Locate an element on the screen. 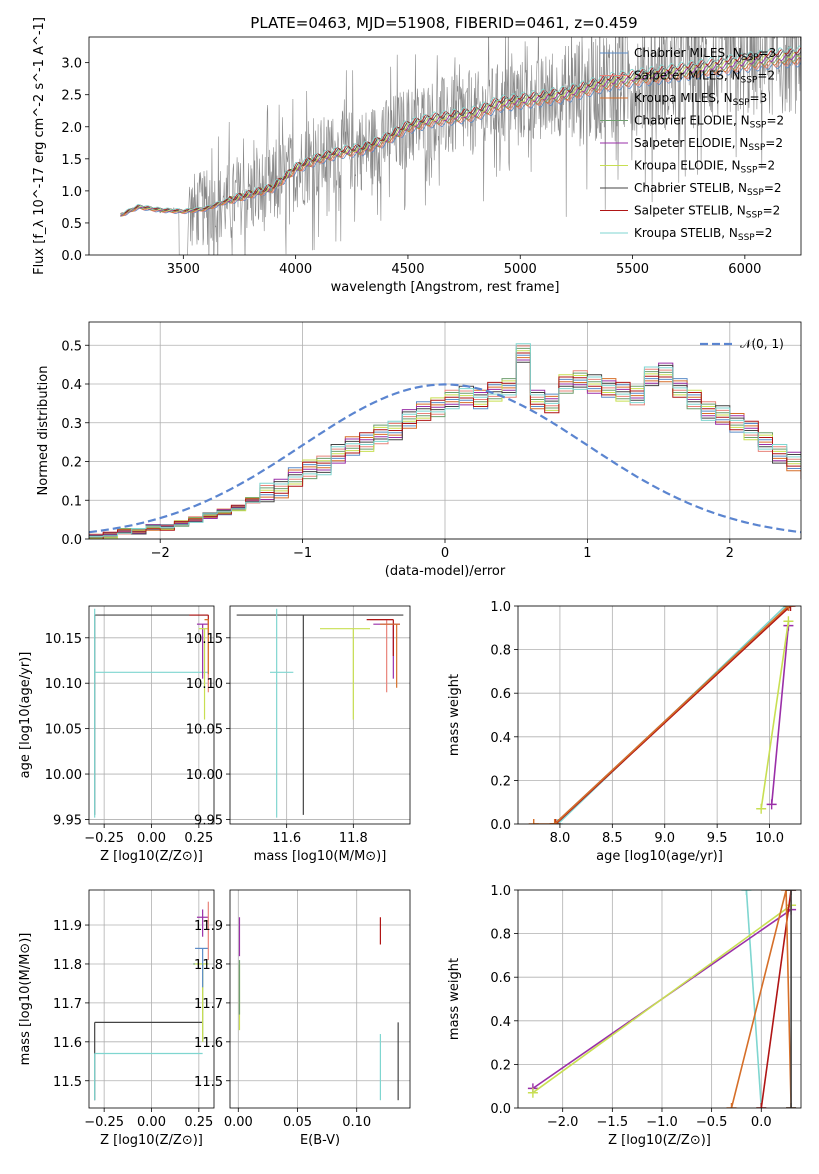 The height and width of the screenshot is (1174, 819). x-tick-label: 8.5 is located at coordinates (612, 838).